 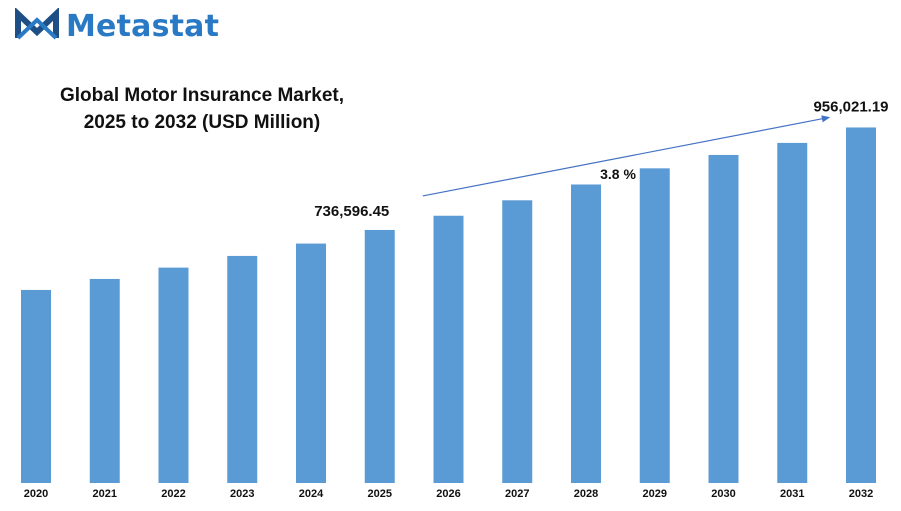 What do you see at coordinates (311, 494) in the screenshot?
I see `x-tick-label: 2024` at bounding box center [311, 494].